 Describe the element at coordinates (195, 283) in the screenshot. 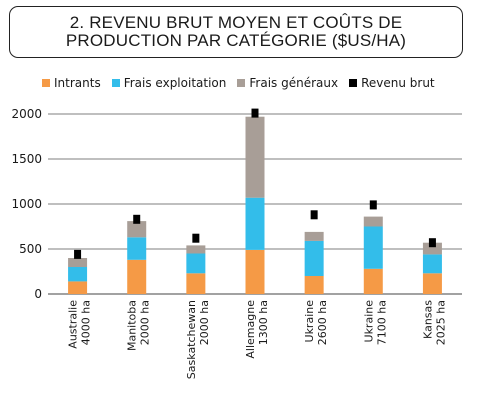

I see `bar-3-intrants` at that location.